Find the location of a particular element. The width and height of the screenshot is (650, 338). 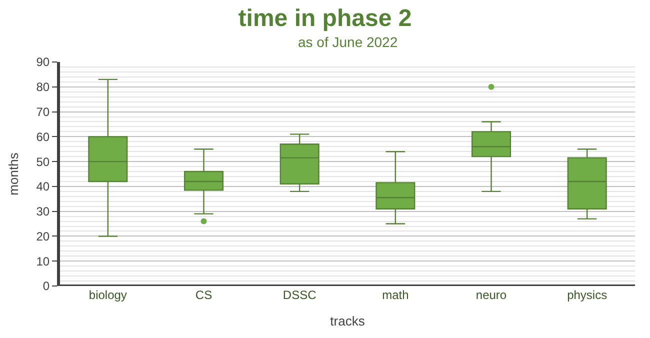

y-tick-label: 30 is located at coordinates (43, 211).